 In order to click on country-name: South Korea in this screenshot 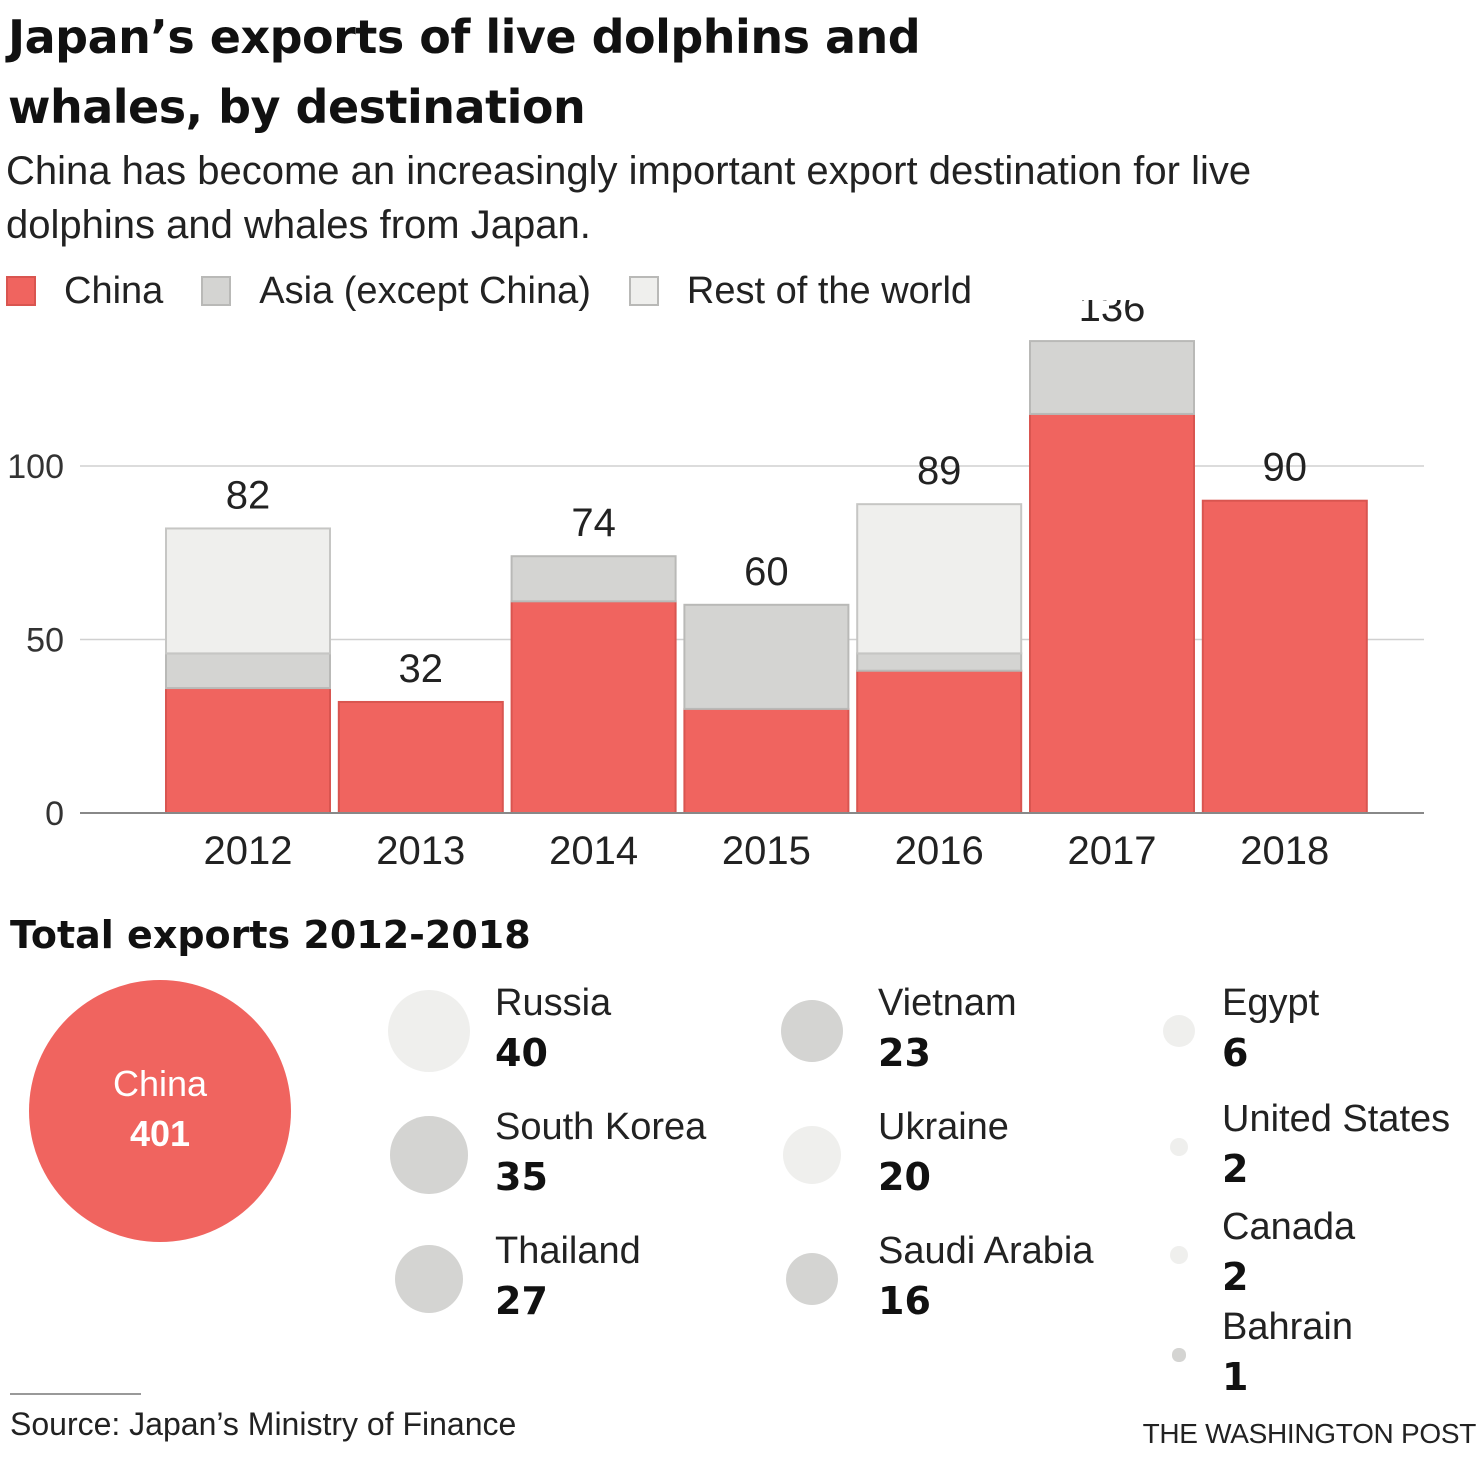, I will do `click(601, 1127)`.